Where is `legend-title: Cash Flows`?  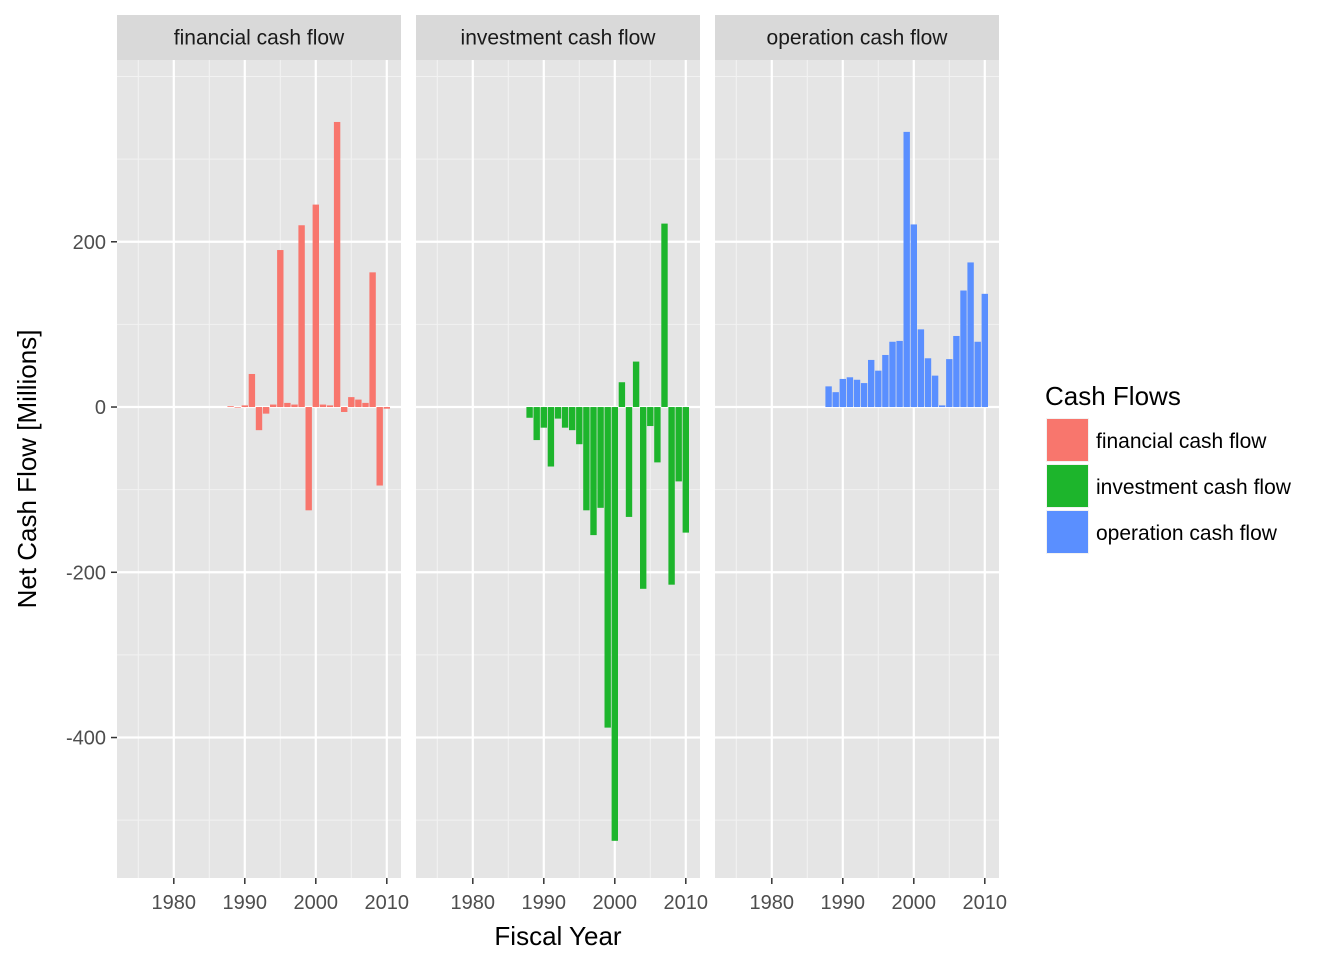
legend-title: Cash Flows is located at coordinates (1113, 396).